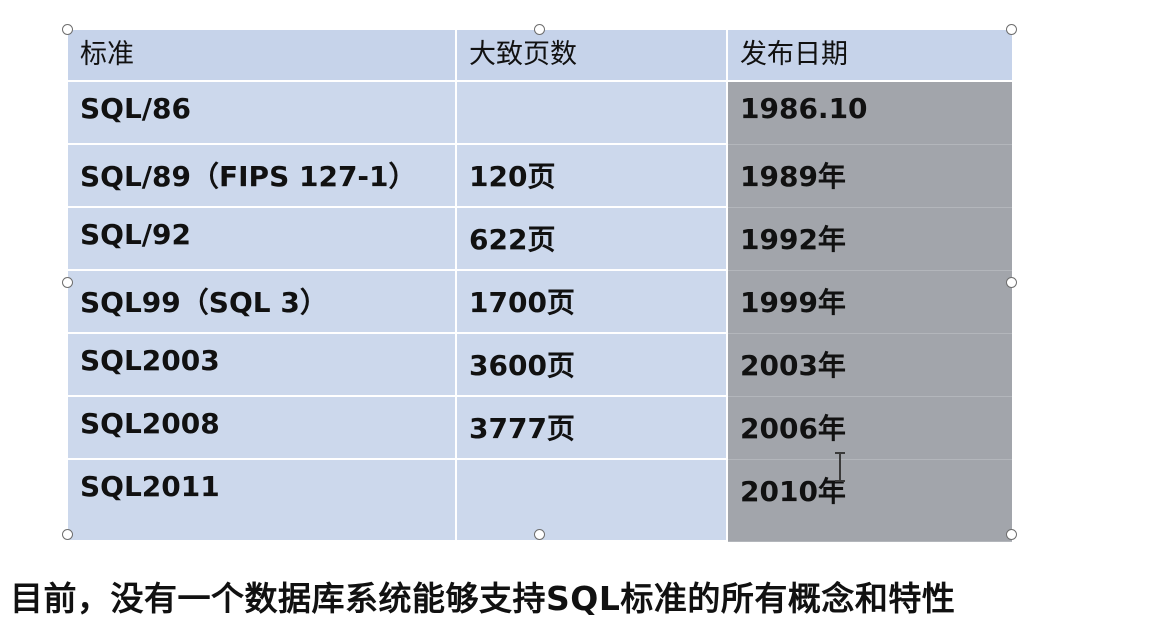 Image resolution: width=1163 pixels, height=621 pixels. What do you see at coordinates (262, 113) in the screenshot?
I see `cell-standard: SQL/86` at bounding box center [262, 113].